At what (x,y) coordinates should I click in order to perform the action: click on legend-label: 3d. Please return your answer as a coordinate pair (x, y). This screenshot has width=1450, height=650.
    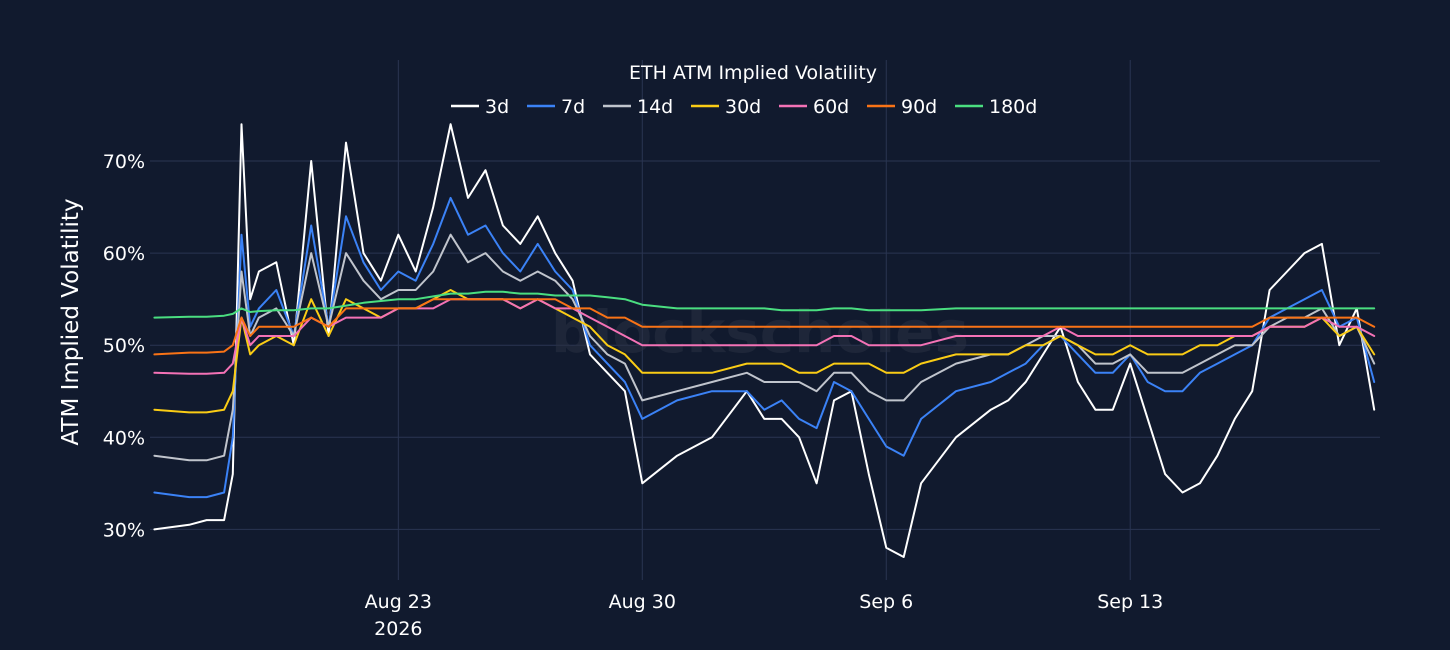
    Looking at the image, I should click on (497, 107).